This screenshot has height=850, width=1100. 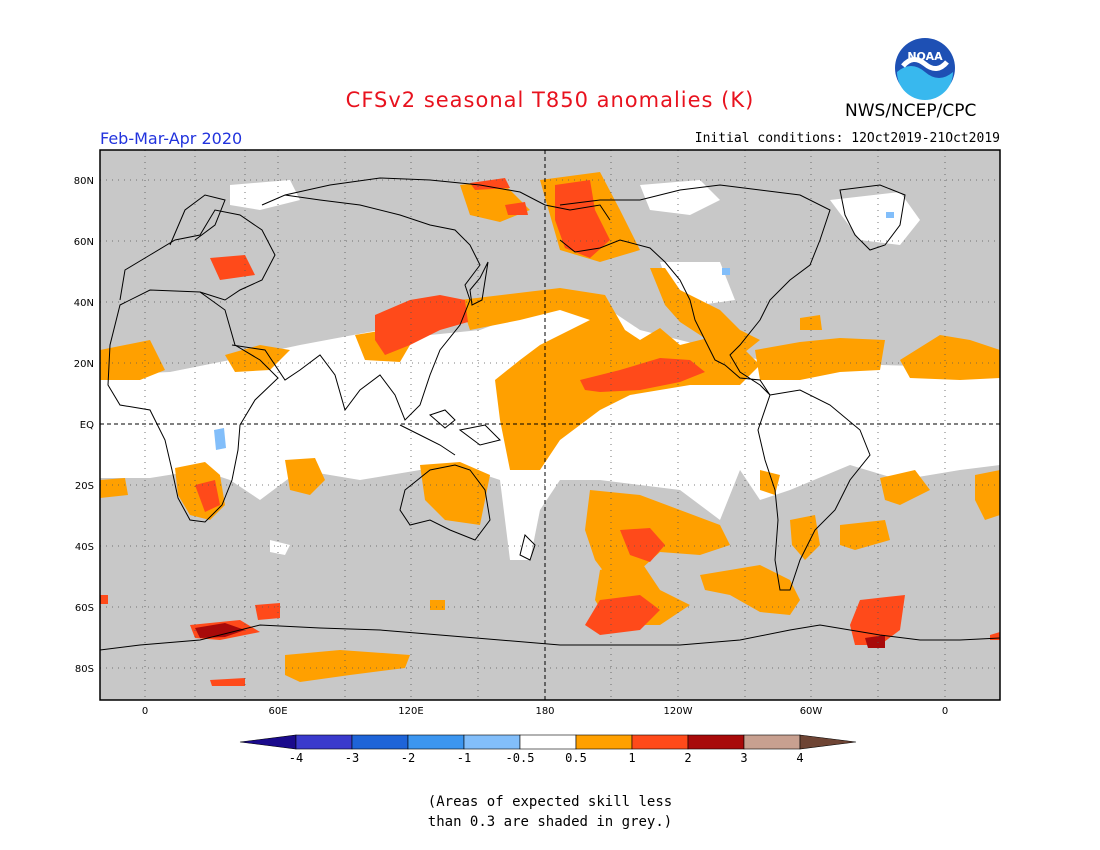 I want to click on lat-label: 60N, so click(x=84, y=242).